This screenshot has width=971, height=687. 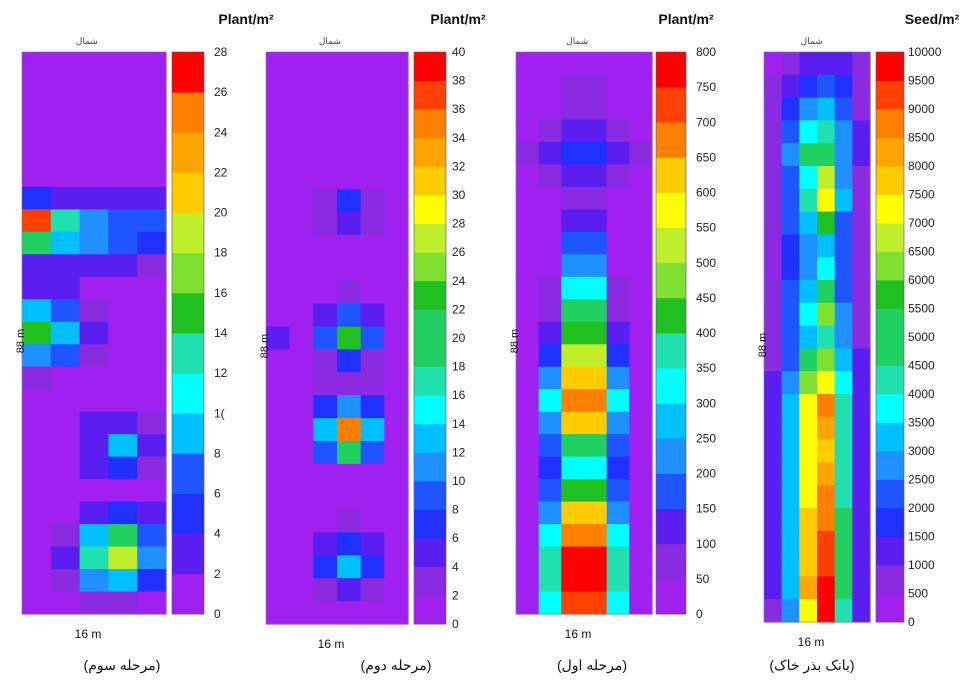 I want to click on seedbank-colorbar-tick: 3000, so click(x=921, y=451).